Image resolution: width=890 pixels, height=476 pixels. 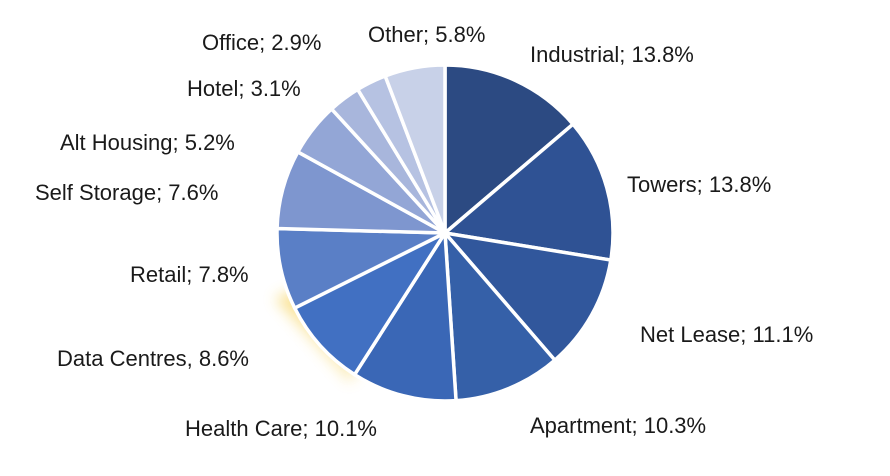 What do you see at coordinates (699, 184) in the screenshot?
I see `label-towers: Towers; 13.8%` at bounding box center [699, 184].